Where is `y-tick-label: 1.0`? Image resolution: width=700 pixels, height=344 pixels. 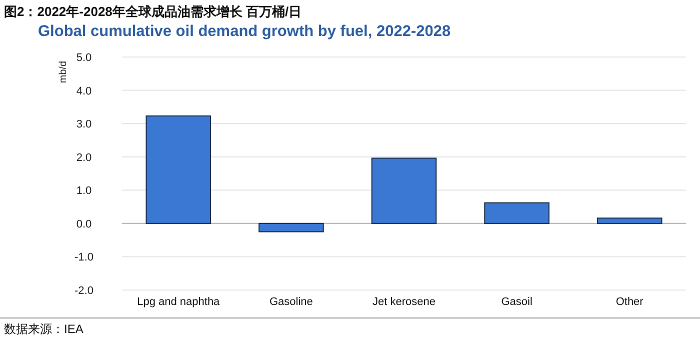 y-tick-label: 1.0 is located at coordinates (84, 191).